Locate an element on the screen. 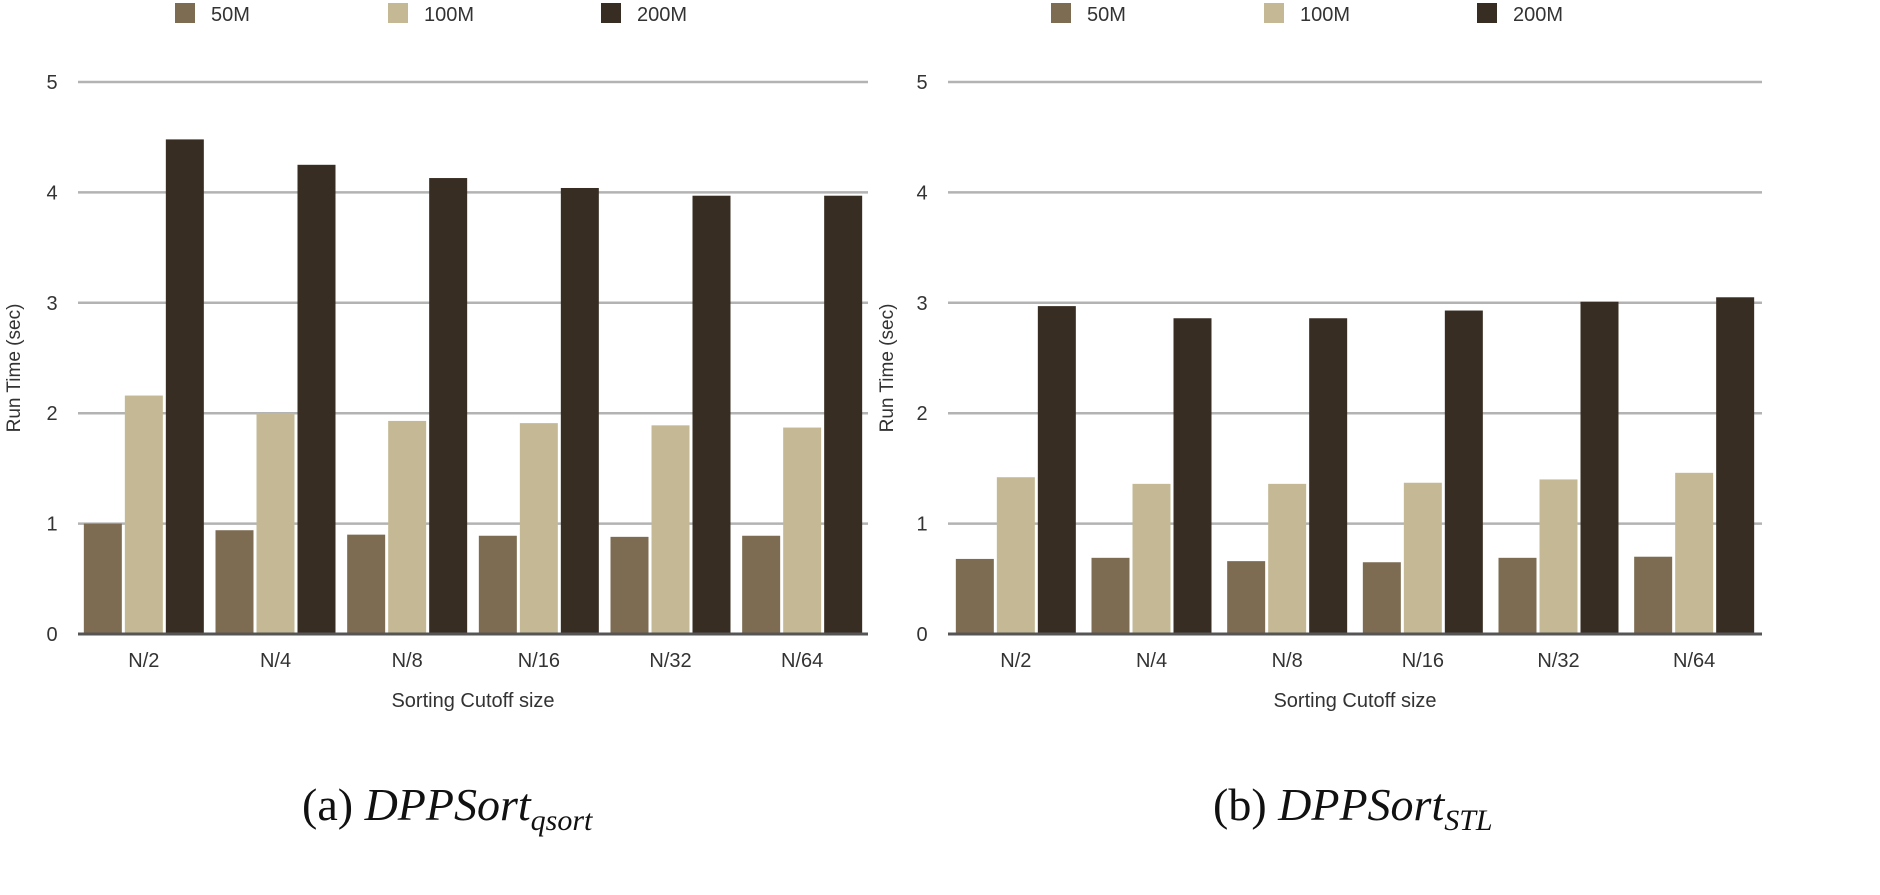  caption-b-name: DPPSort is located at coordinates (1361, 804).